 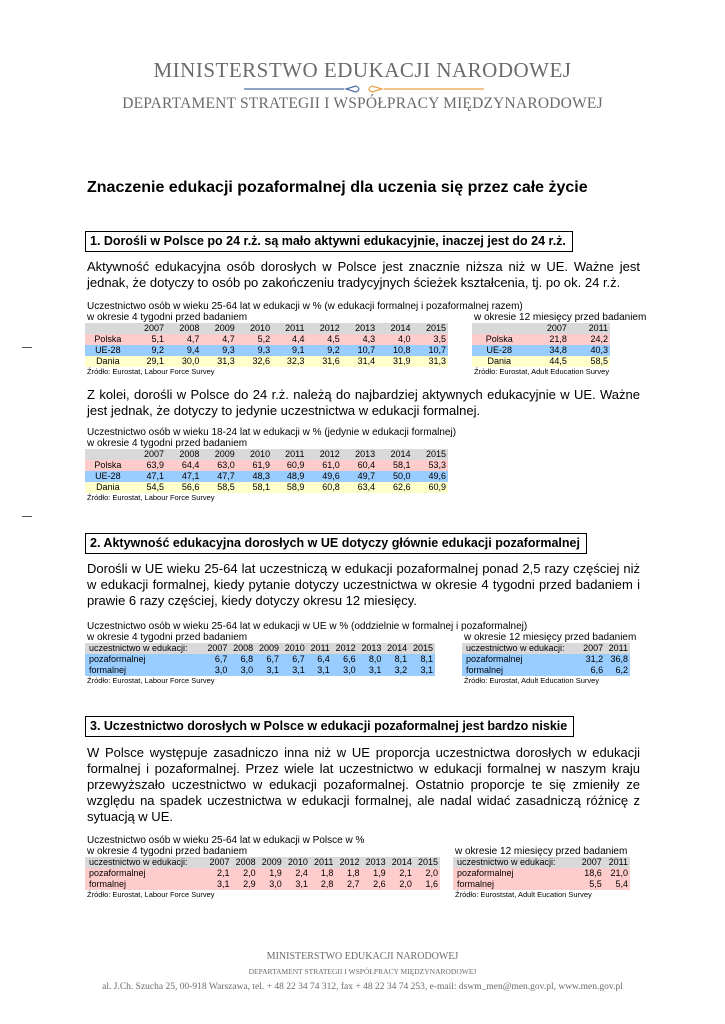 What do you see at coordinates (402, 476) in the screenshot?
I see `table-cell: 50,0` at bounding box center [402, 476].